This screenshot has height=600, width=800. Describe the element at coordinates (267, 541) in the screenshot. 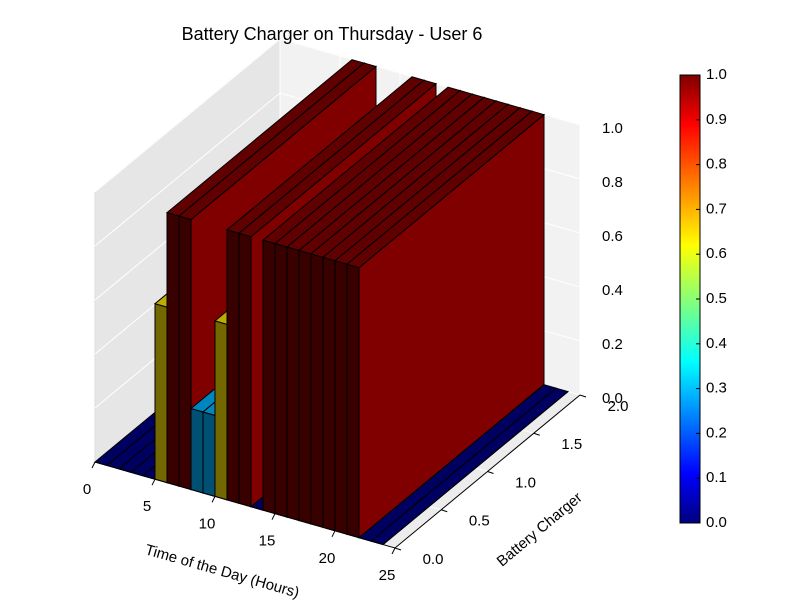

I see `x-tick-label: 15` at that location.